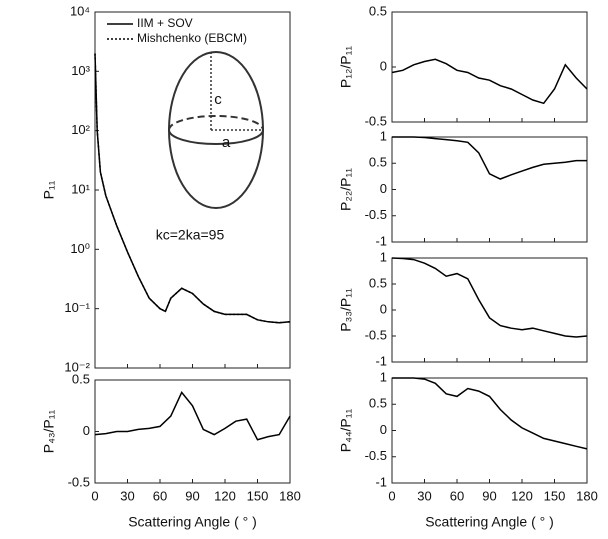 The height and width of the screenshot is (539, 608). What do you see at coordinates (77, 307) in the screenshot?
I see `y-tick-label: 10⁻¹` at bounding box center [77, 307].